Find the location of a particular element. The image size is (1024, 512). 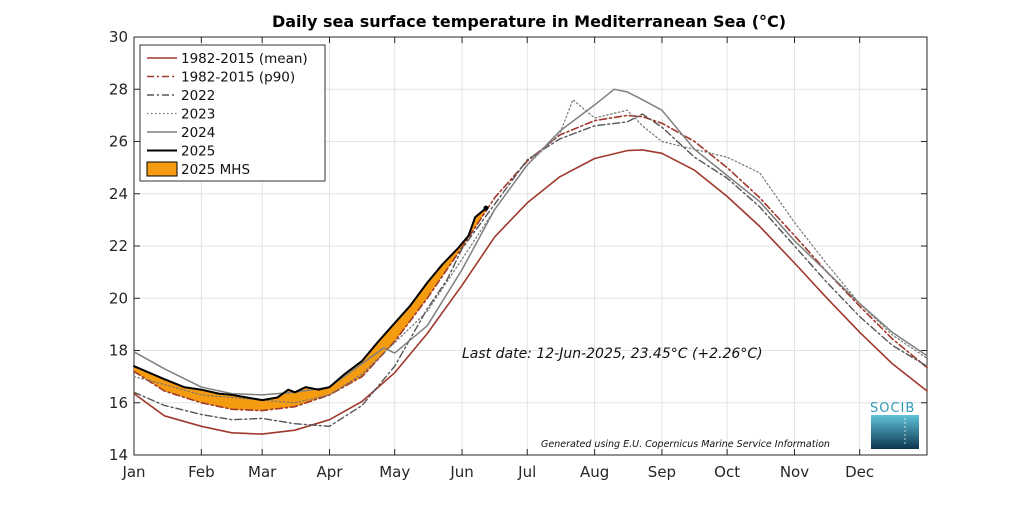

y-tick-label: 18 is located at coordinates (118, 351).